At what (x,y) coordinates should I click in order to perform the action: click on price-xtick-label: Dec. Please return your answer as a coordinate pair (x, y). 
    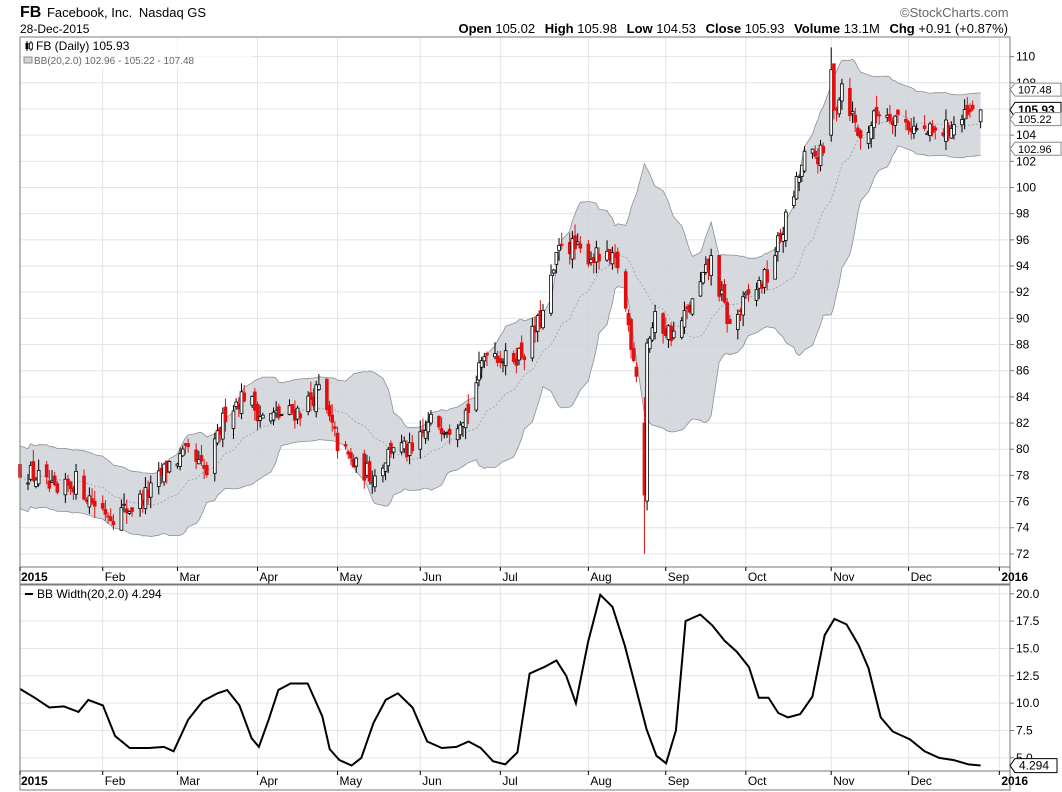
    Looking at the image, I should click on (921, 577).